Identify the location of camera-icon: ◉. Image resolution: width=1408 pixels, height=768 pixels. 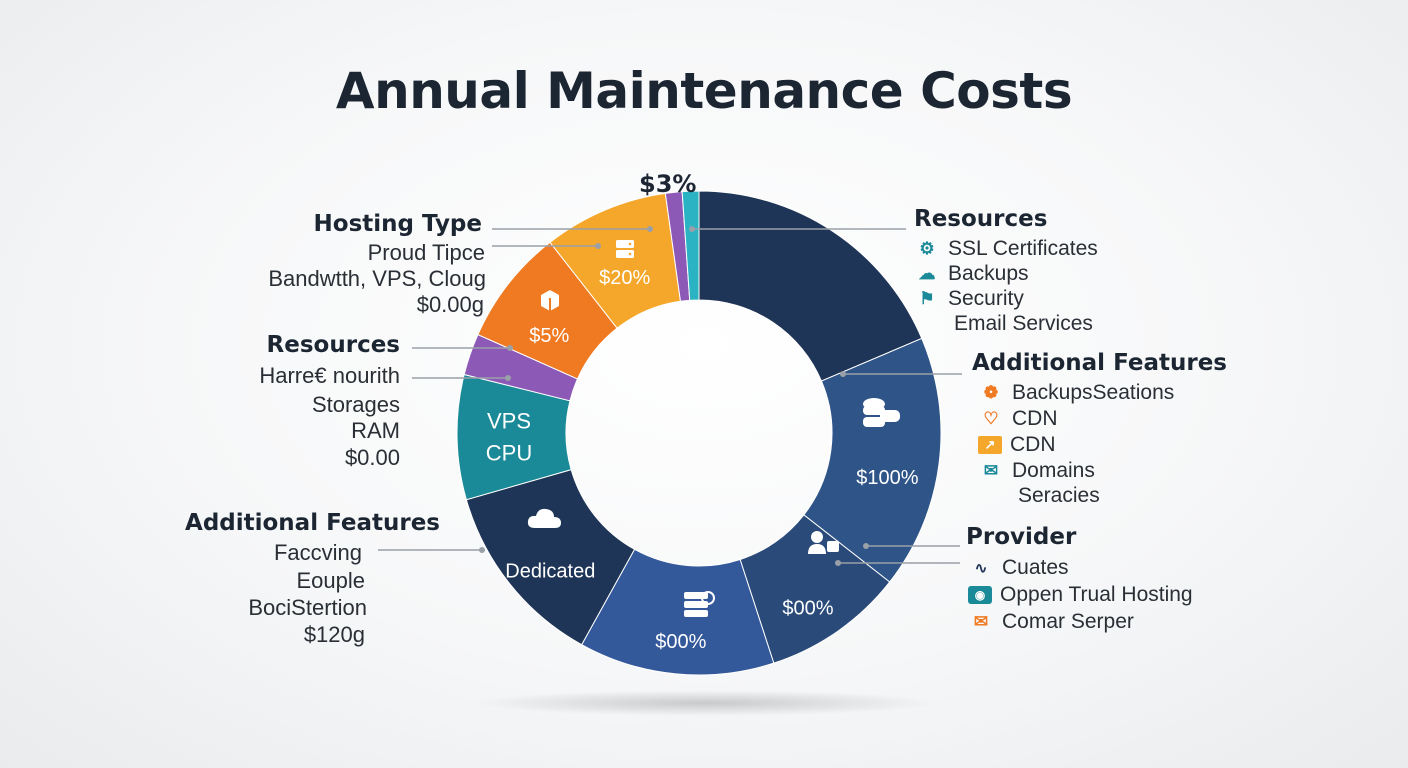
(980, 595).